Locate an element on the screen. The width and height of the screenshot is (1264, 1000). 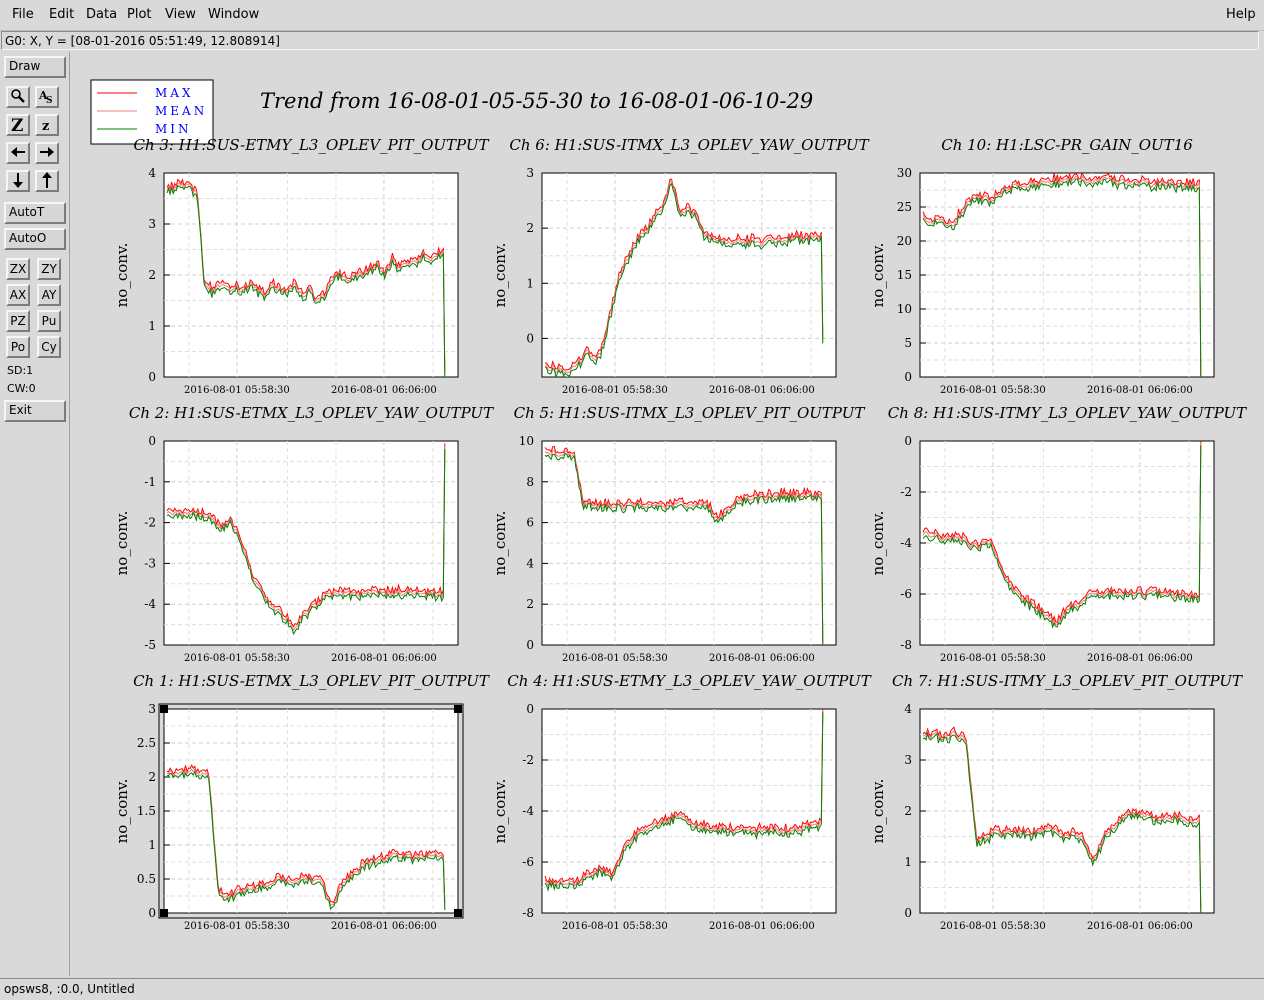
cw-readout: CW:0 is located at coordinates (21, 388).